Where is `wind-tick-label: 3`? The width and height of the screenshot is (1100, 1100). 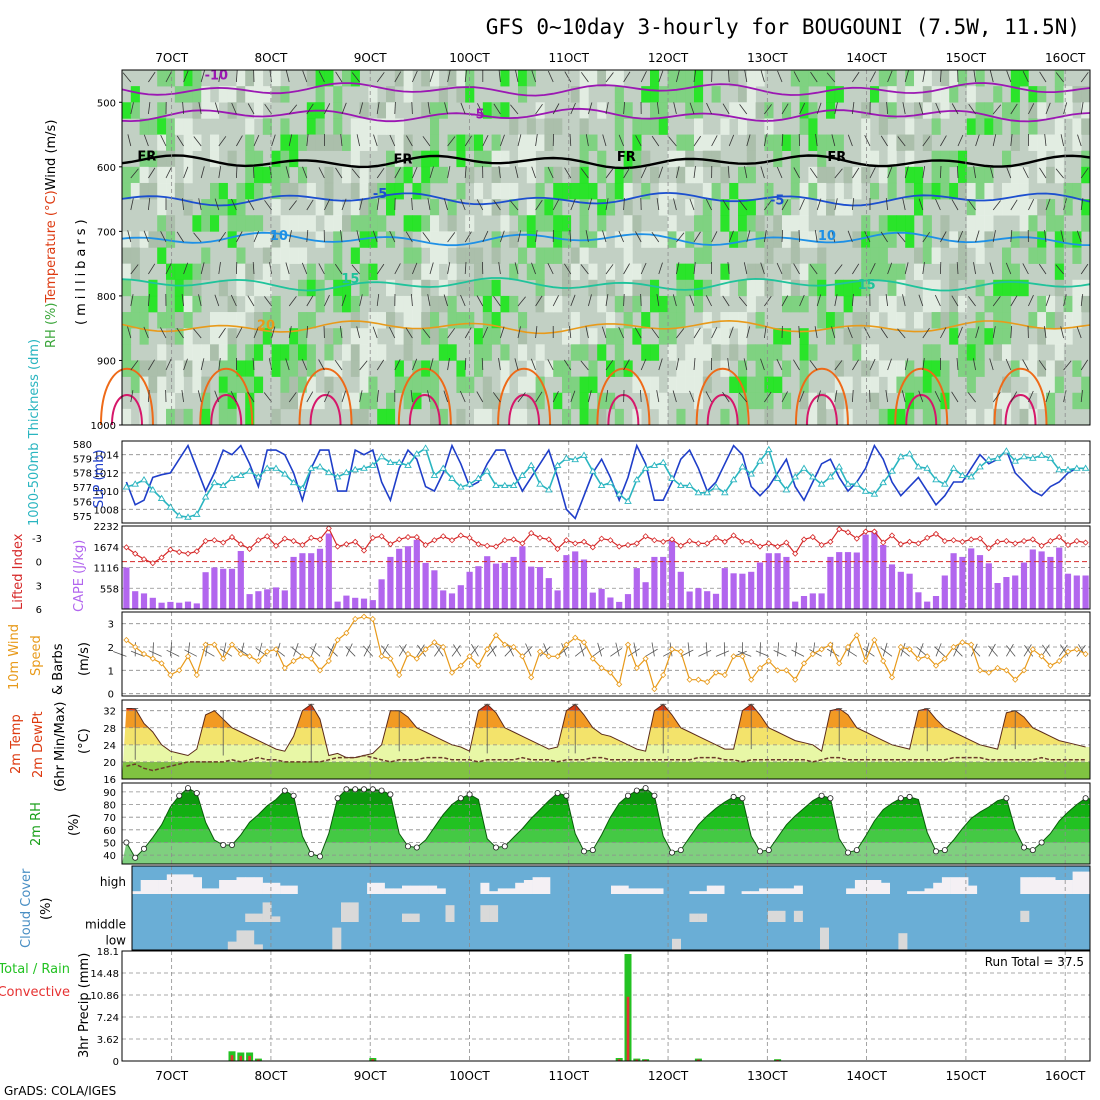 wind-tick-label: 3 is located at coordinates (111, 625).